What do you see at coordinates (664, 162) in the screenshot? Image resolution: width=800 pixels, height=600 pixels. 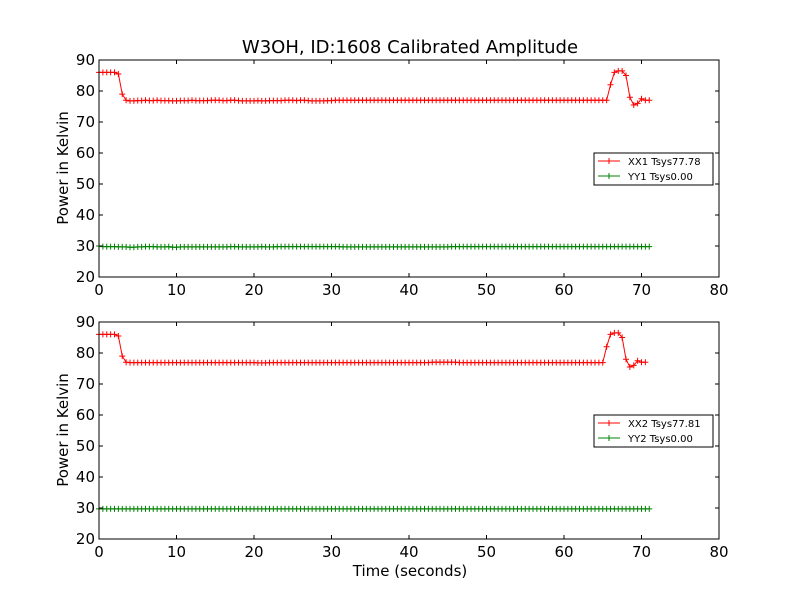 I see `legend-label: XX1 Tsys77.78` at bounding box center [664, 162].